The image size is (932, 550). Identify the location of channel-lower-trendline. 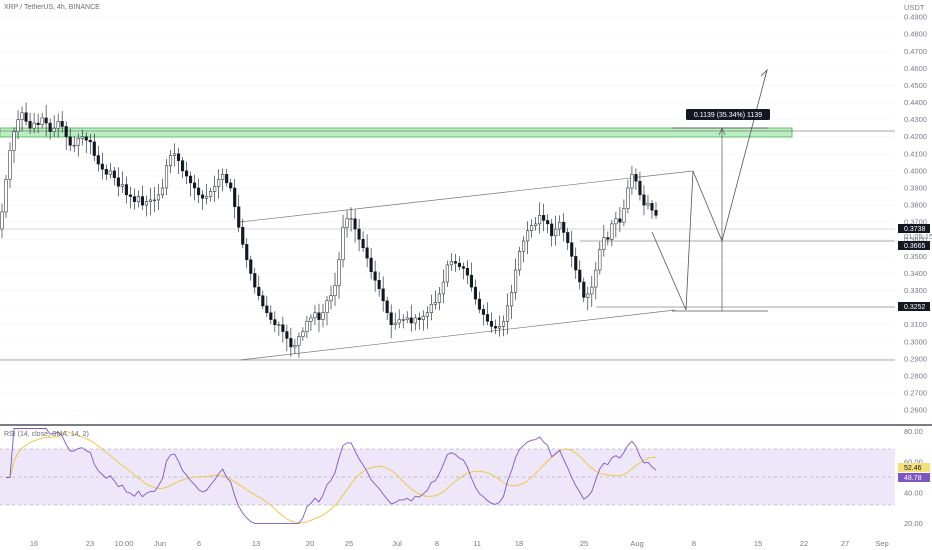
(457, 335).